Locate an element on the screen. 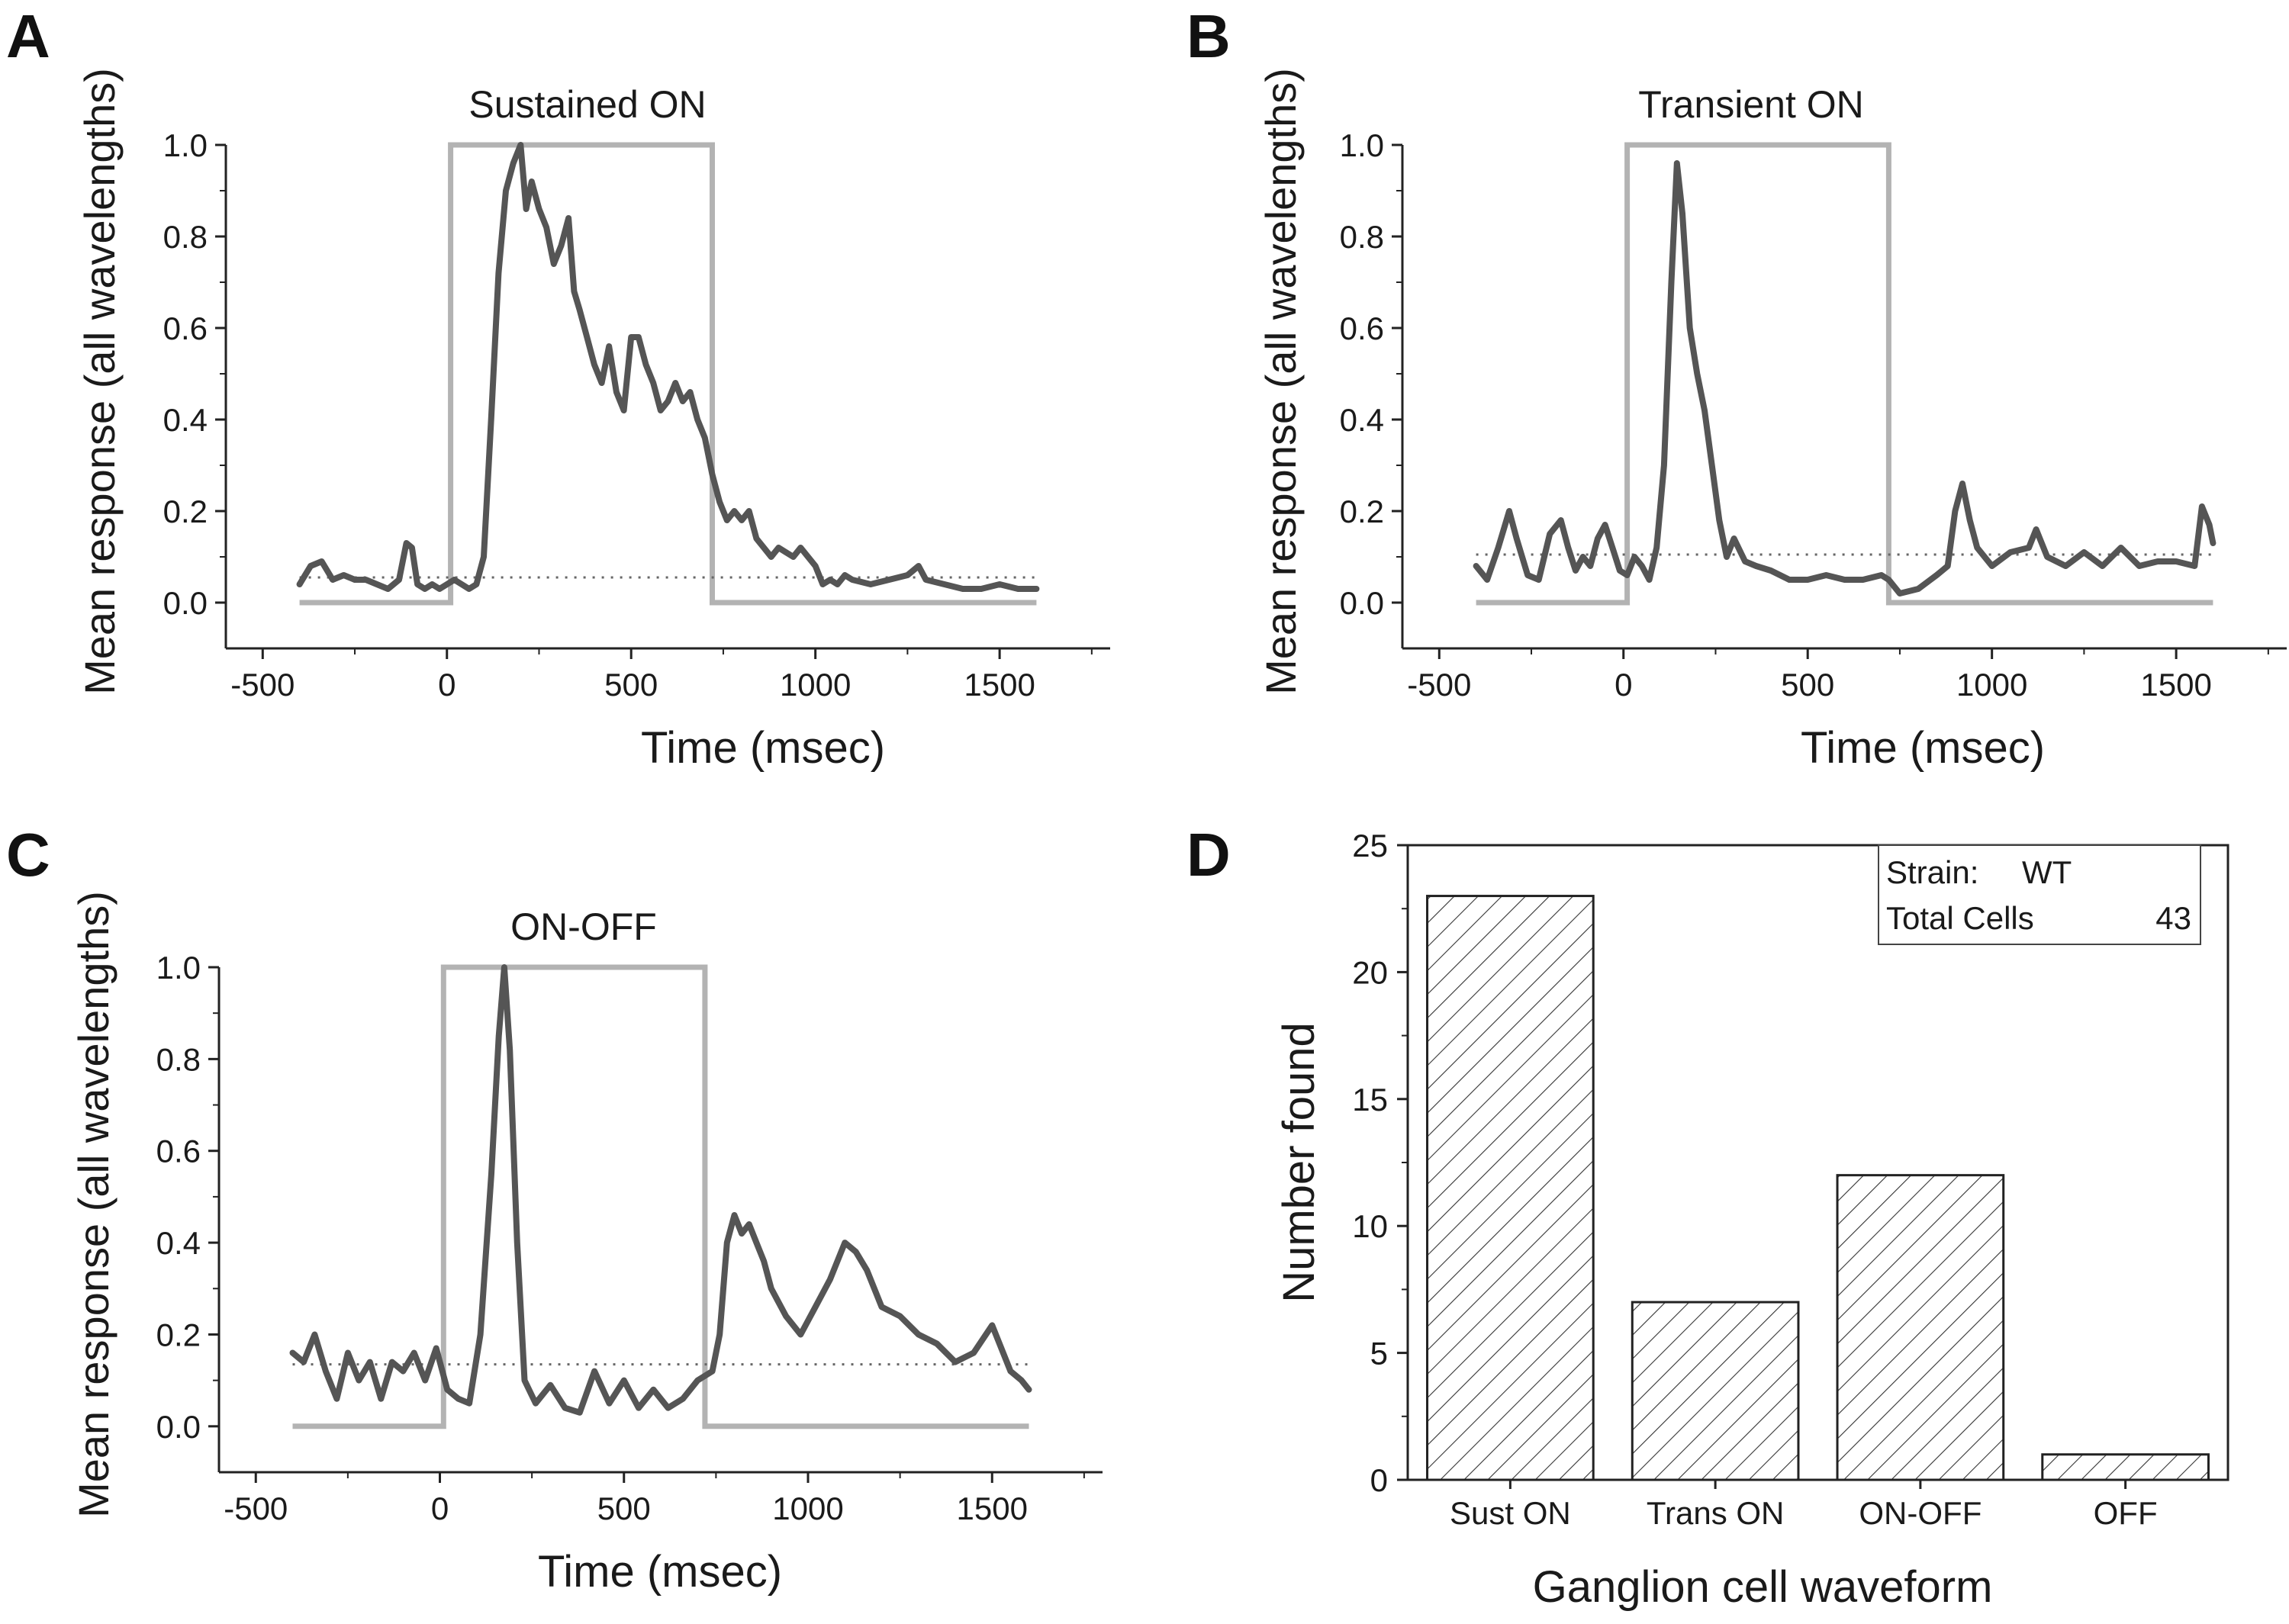 The height and width of the screenshot is (1624, 2289). y-tick-label: 15 is located at coordinates (1370, 1100).